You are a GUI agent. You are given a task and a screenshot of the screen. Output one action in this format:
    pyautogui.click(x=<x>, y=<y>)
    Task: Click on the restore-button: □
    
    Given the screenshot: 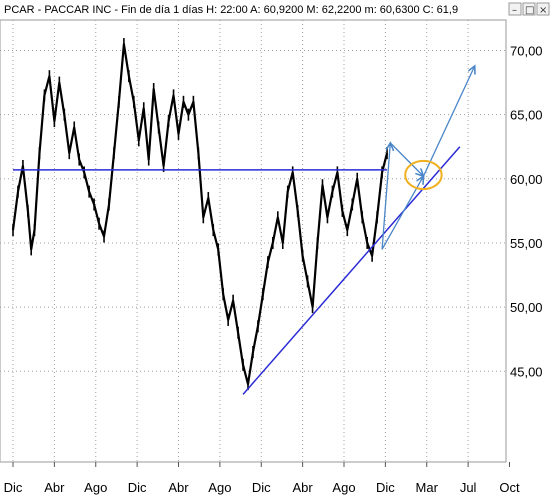 What is the action you would take?
    pyautogui.click(x=529, y=9)
    